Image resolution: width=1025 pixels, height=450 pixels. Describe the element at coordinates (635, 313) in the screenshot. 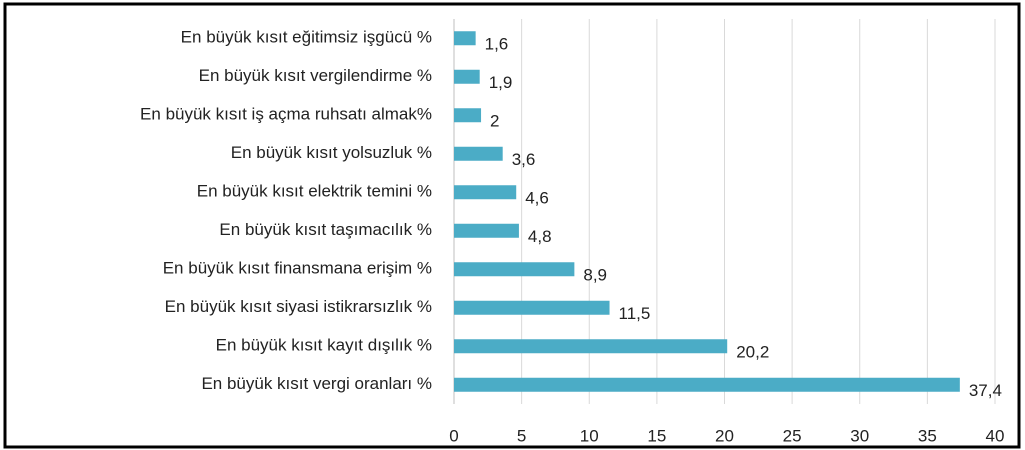

I see `value-label: 11,5` at that location.